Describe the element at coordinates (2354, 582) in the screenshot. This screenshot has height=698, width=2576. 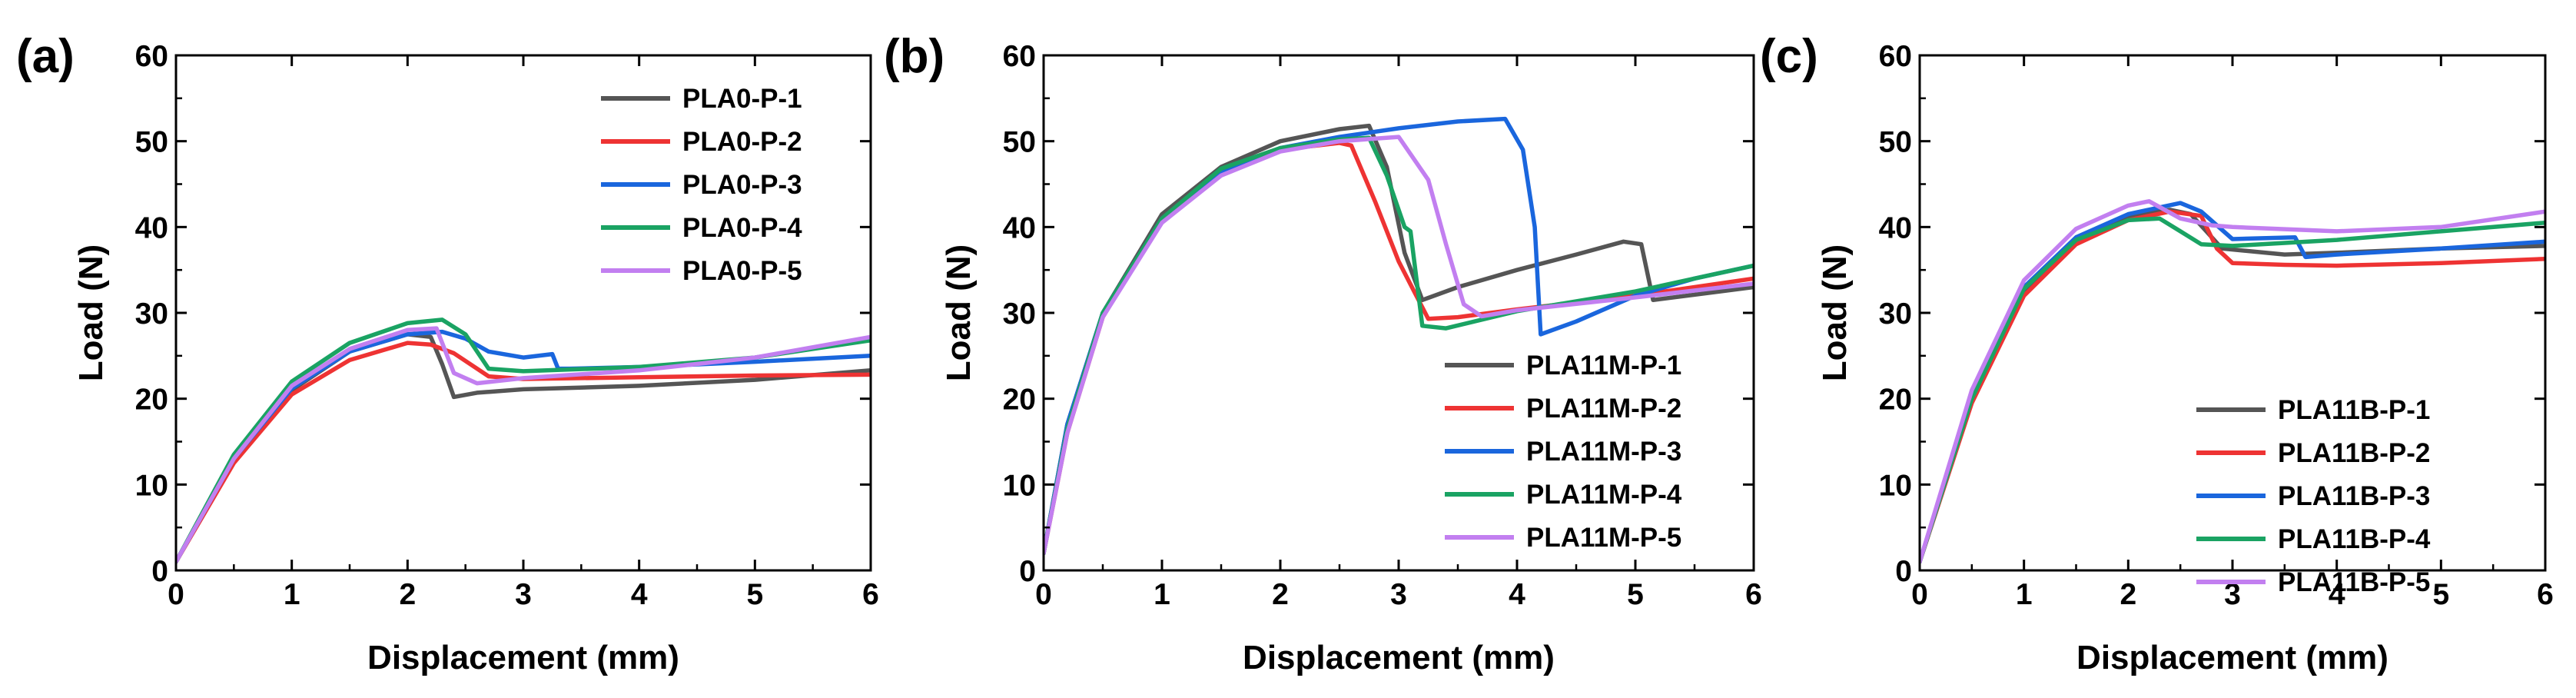
I see `legend-label: PLA11B-P-5` at that location.